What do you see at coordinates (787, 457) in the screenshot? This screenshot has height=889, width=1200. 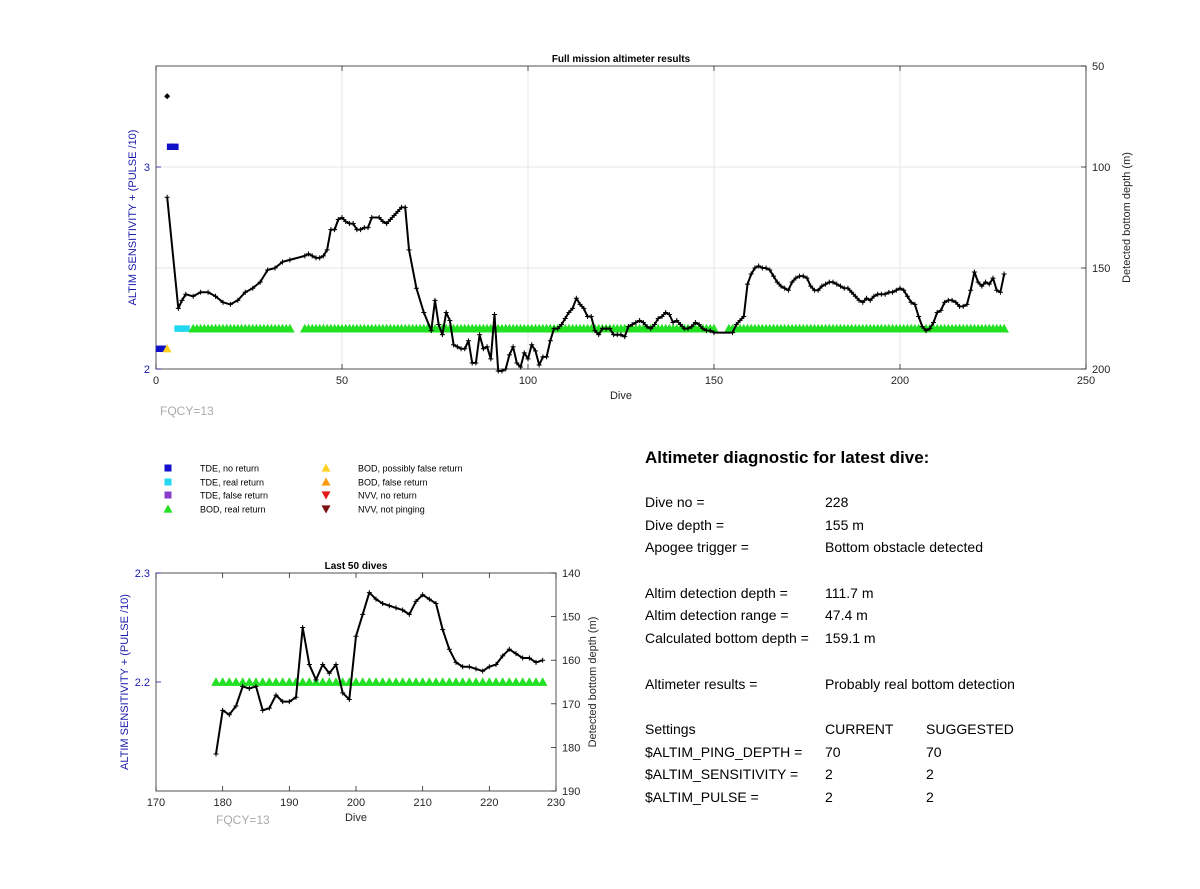 I see `diagnostic-title: Altimeter diagnostic for latest dive:` at bounding box center [787, 457].